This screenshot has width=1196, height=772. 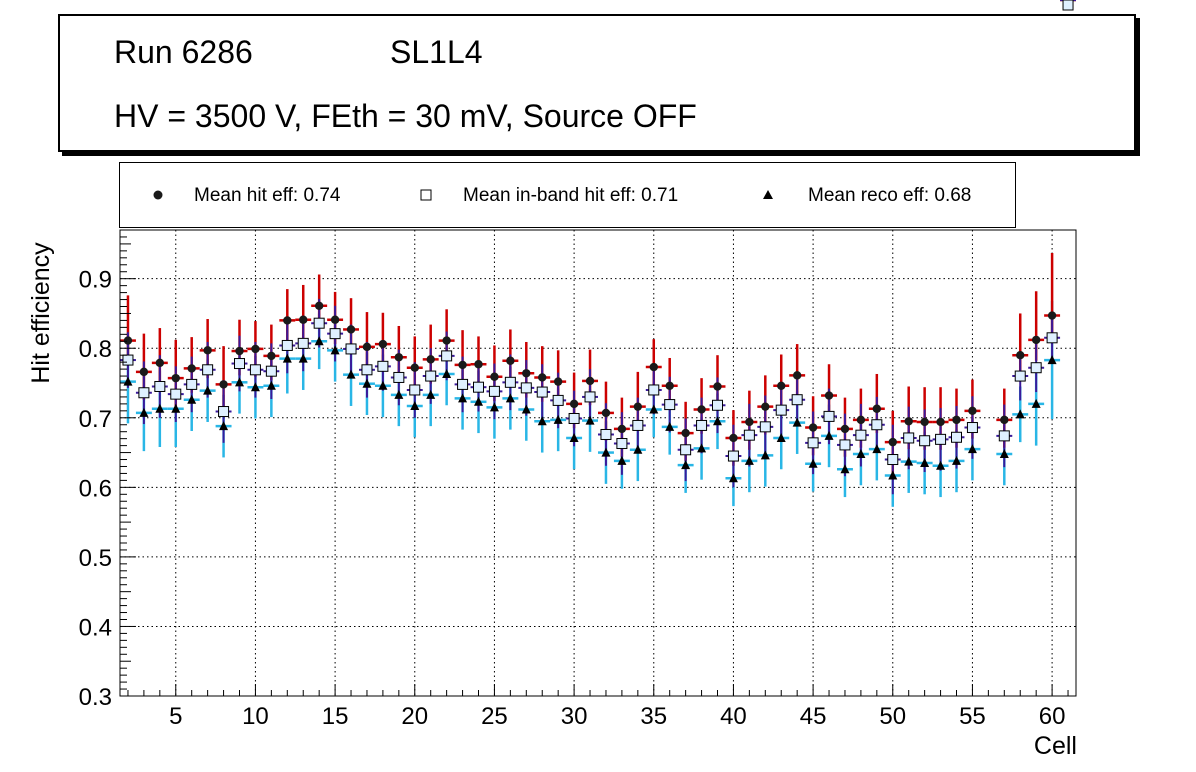 What do you see at coordinates (1055, 746) in the screenshot?
I see `x-axis-label: Cell` at bounding box center [1055, 746].